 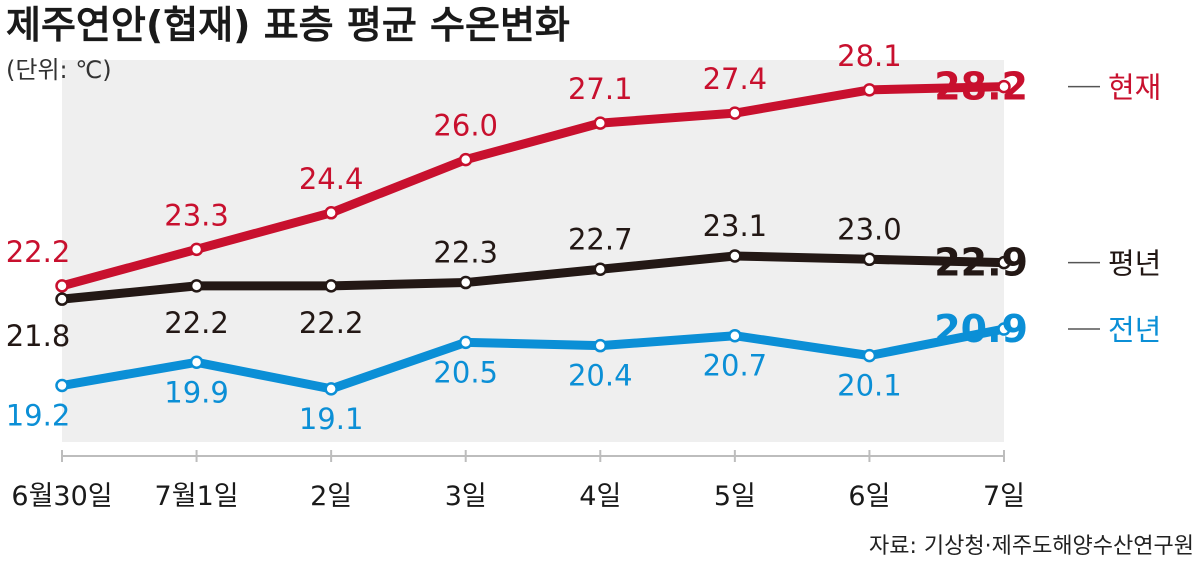 What do you see at coordinates (1031, 546) in the screenshot?
I see `source-text: 자료: 기상청·제주도해양수산연구원` at bounding box center [1031, 546].